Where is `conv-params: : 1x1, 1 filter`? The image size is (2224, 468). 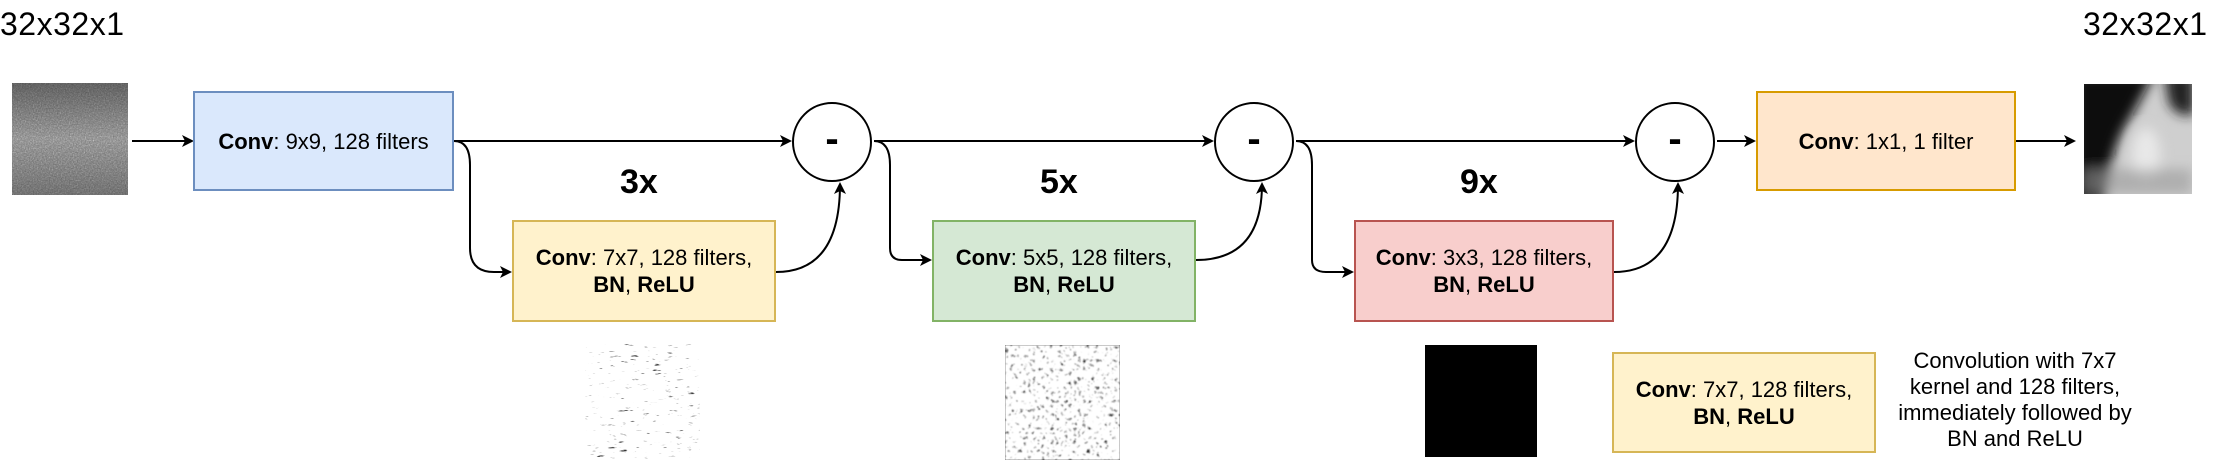
conv-params: : 1x1, 1 filter is located at coordinates (1913, 141).